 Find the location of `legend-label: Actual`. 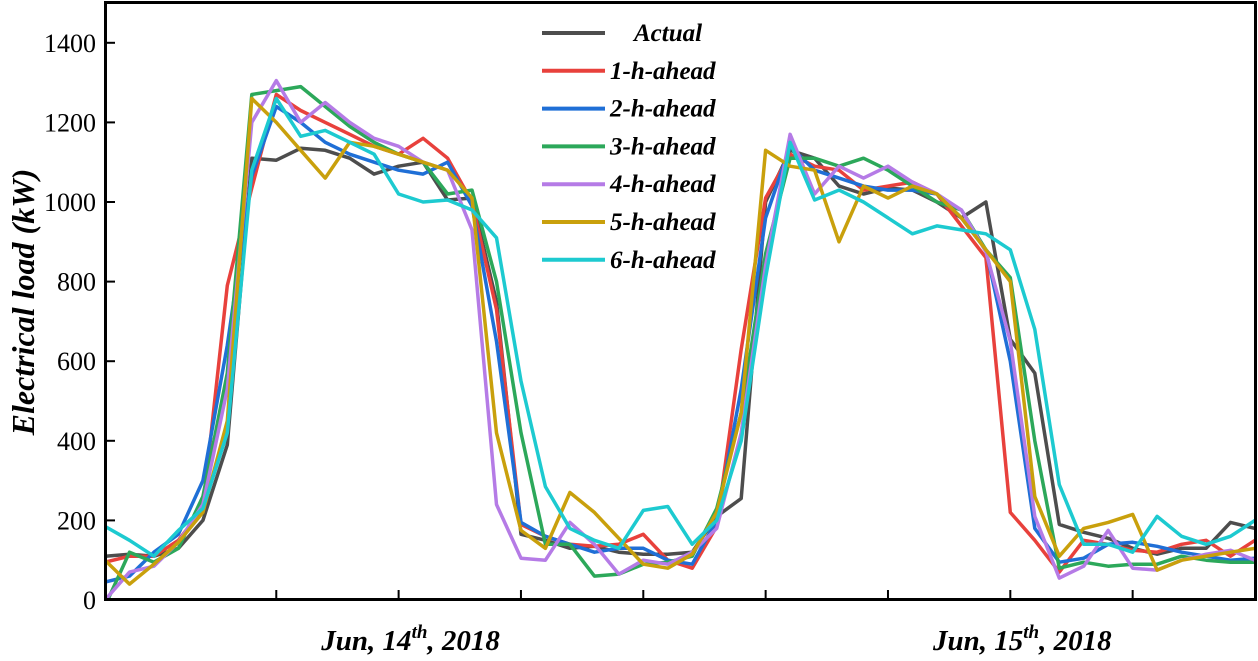

legend-label: Actual is located at coordinates (667, 33).